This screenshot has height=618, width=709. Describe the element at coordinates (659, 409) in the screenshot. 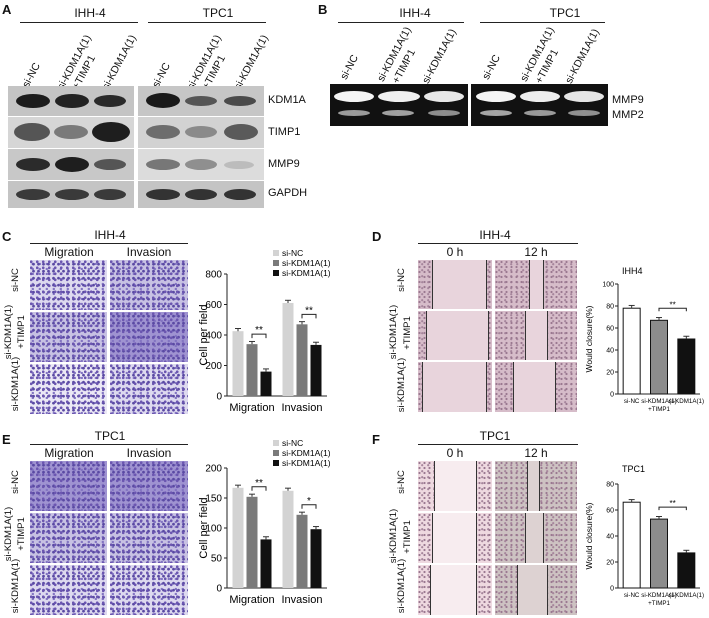

I see `x-category-sublabel: +TIMP1` at that location.